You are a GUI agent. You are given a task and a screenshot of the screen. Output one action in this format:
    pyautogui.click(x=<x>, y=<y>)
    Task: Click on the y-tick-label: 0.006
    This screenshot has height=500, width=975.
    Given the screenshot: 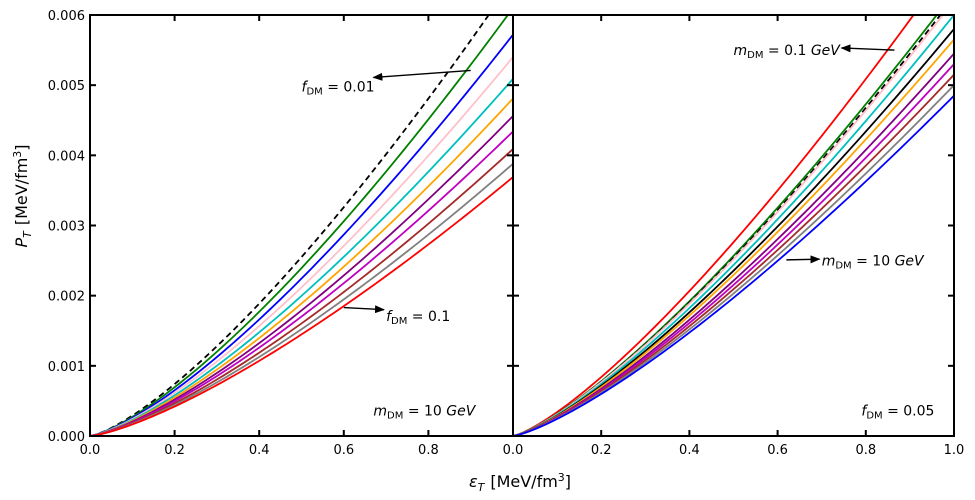 What is the action you would take?
    pyautogui.click(x=66, y=16)
    